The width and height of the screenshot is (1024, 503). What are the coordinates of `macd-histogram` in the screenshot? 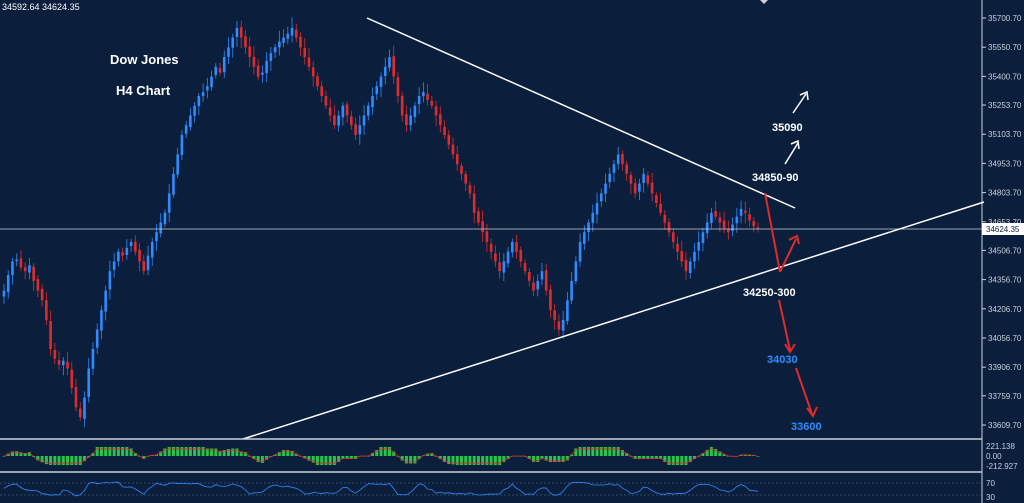 It's located at (381, 456).